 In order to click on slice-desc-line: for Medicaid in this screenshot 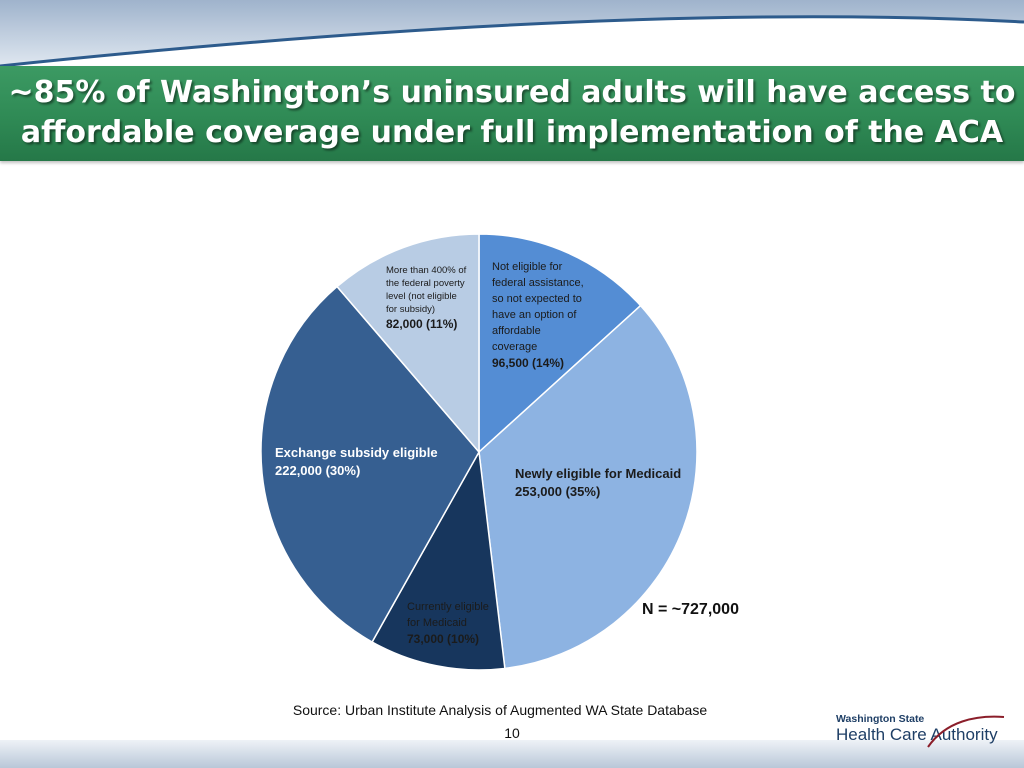, I will do `click(437, 623)`.